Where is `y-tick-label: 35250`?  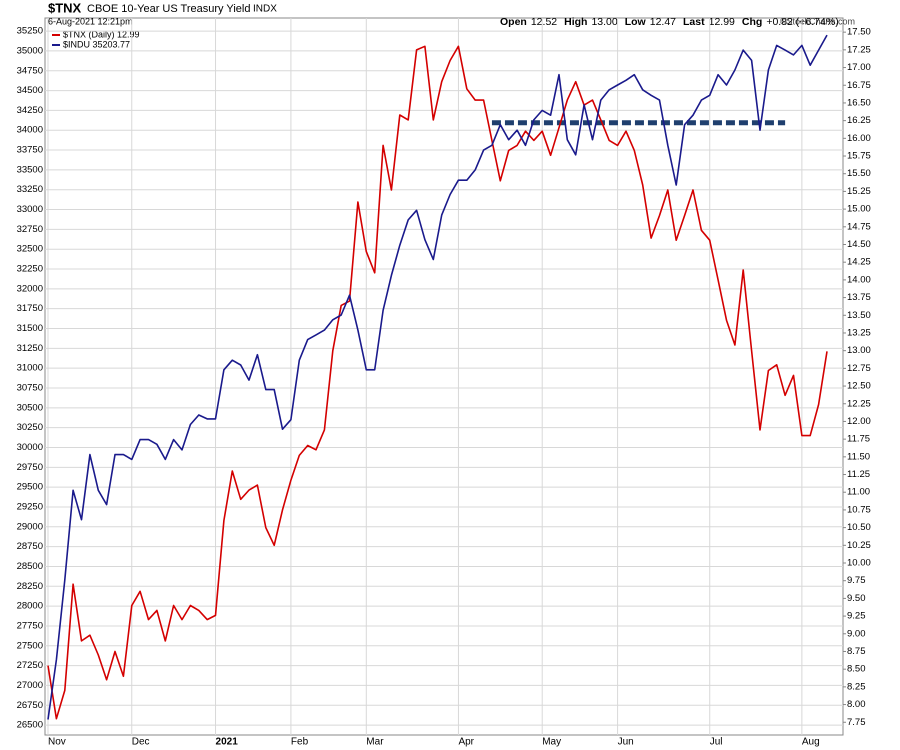 y-tick-label: 35250 is located at coordinates (30, 31).